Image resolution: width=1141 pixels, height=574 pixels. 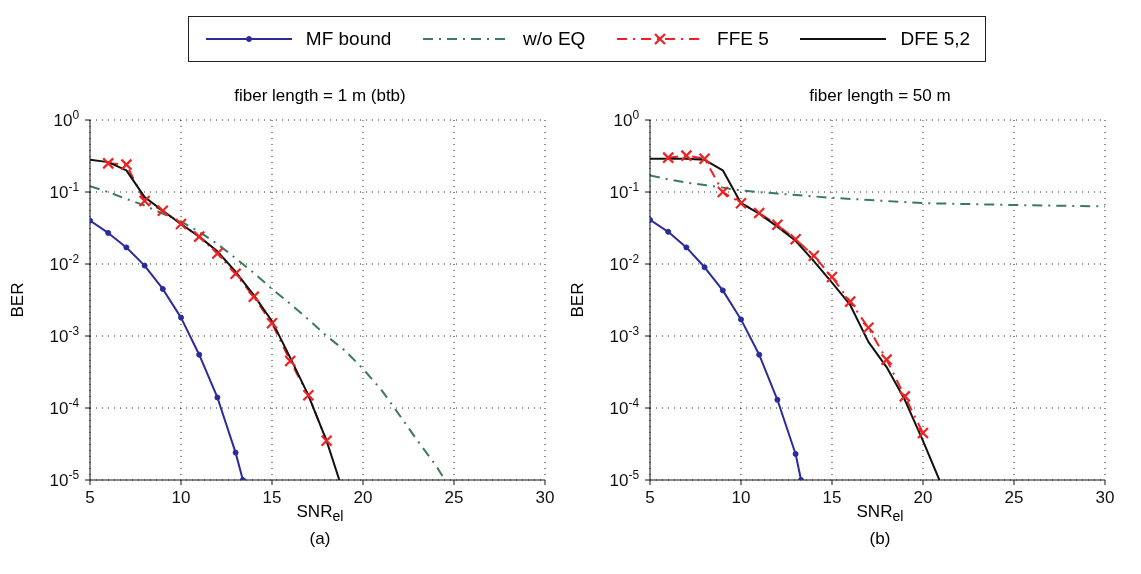 I want to click on chart-title: fiber length = 50 m, so click(x=880, y=96).